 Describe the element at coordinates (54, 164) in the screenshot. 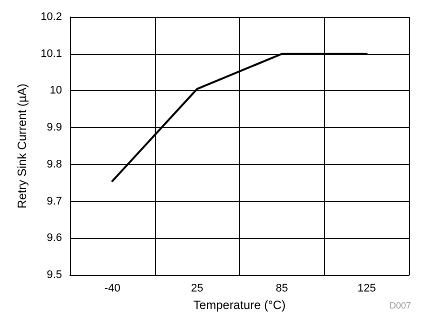

I see `y-tick-label: 9.8` at that location.